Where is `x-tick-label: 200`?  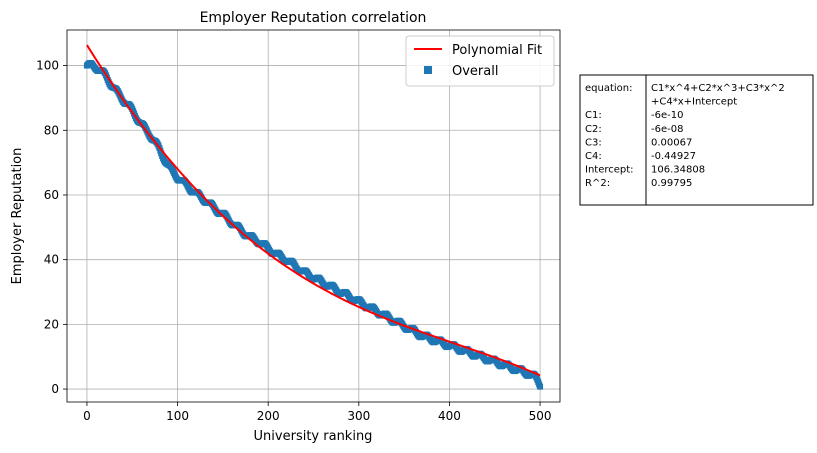 x-tick-label: 200 is located at coordinates (268, 416).